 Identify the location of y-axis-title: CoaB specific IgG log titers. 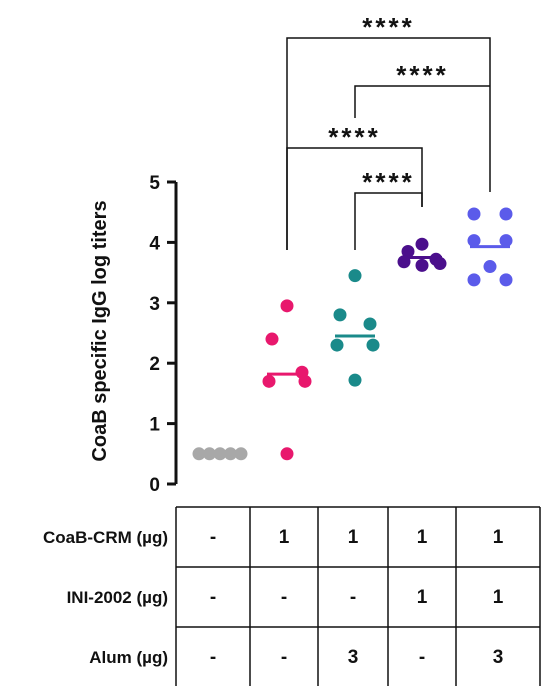
(100, 330).